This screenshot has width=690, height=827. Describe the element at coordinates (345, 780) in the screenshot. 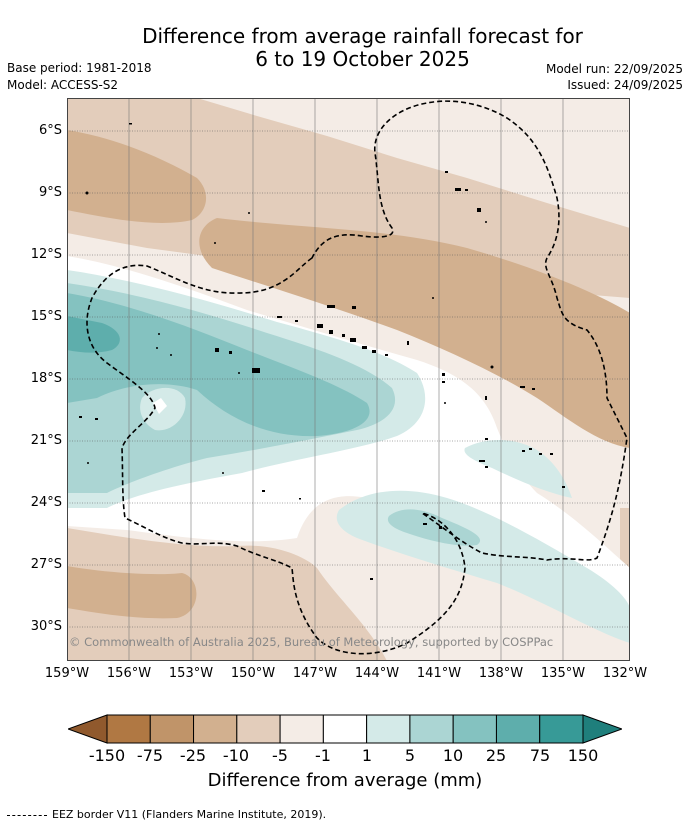

I see `colorbar-axis-label: Difference from average (mm)` at that location.